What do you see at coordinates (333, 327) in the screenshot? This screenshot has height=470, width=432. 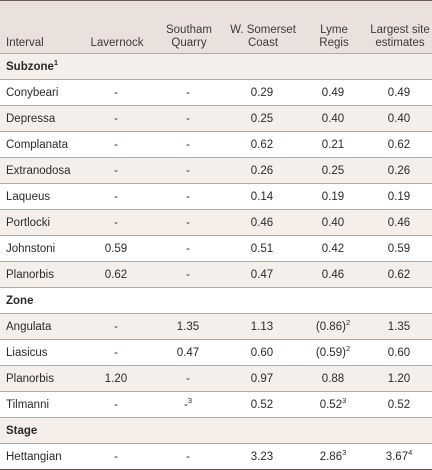 I see `cell-lyme-regis: (0.86)2` at bounding box center [333, 327].